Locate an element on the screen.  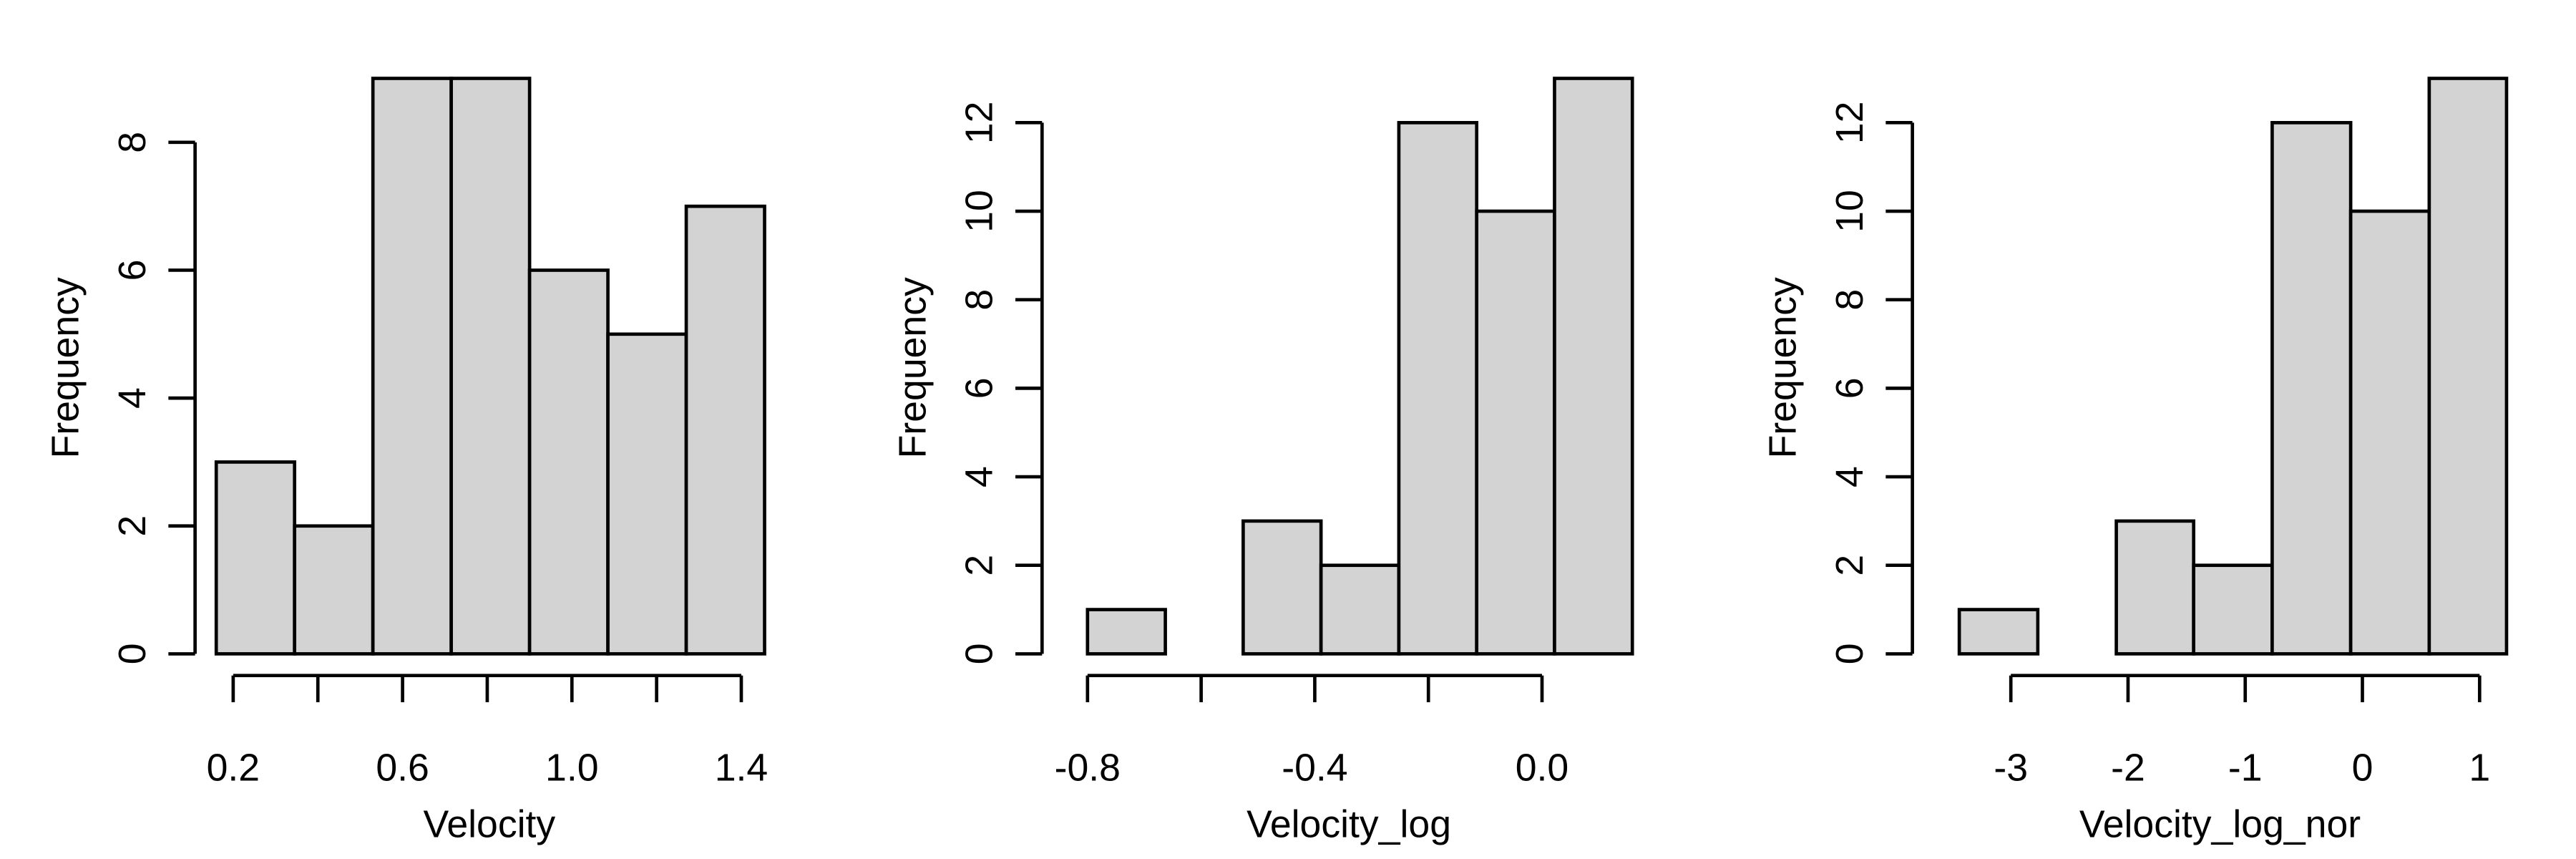
x-axis-title: Velocity_log_nor is located at coordinates (2220, 824).